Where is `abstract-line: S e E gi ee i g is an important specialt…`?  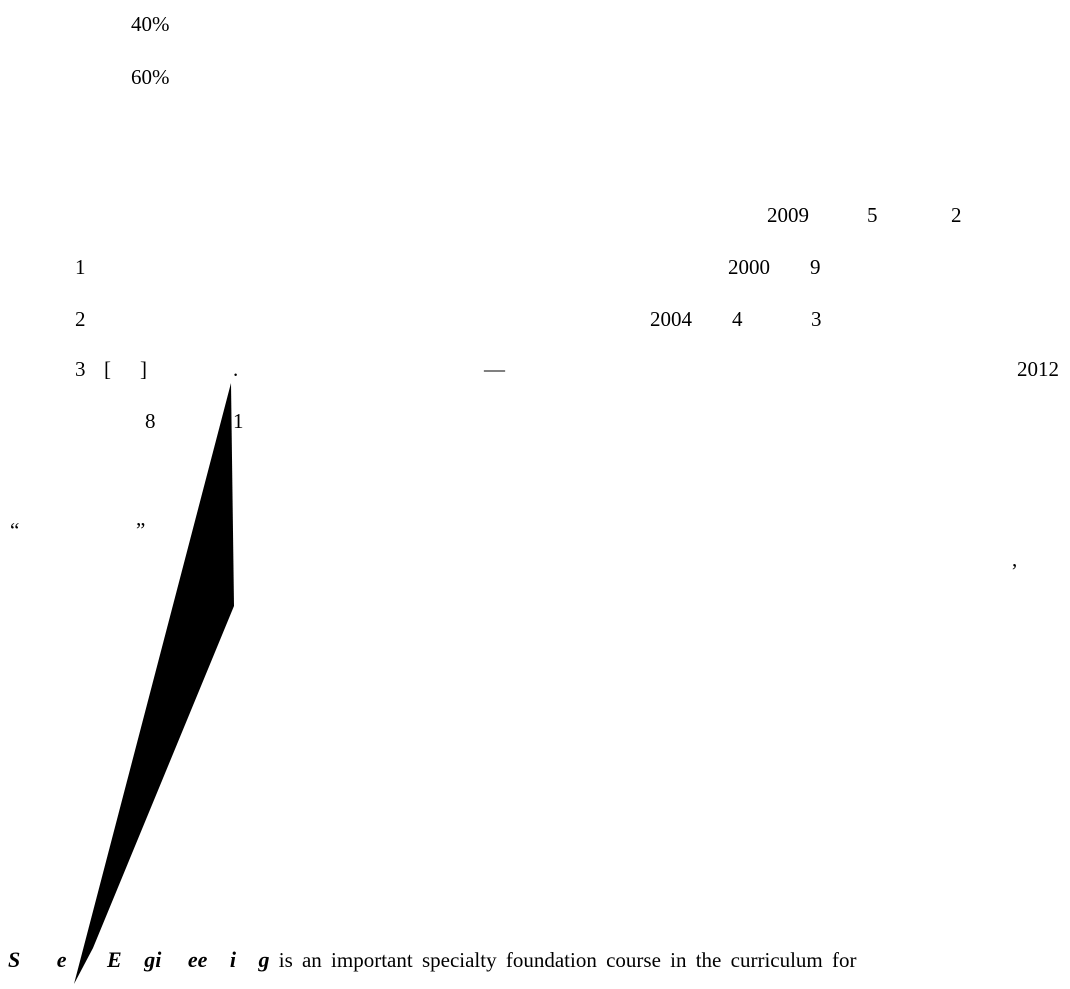
abstract-line: S e E gi ee i g is an important specialt… is located at coordinates (432, 960).